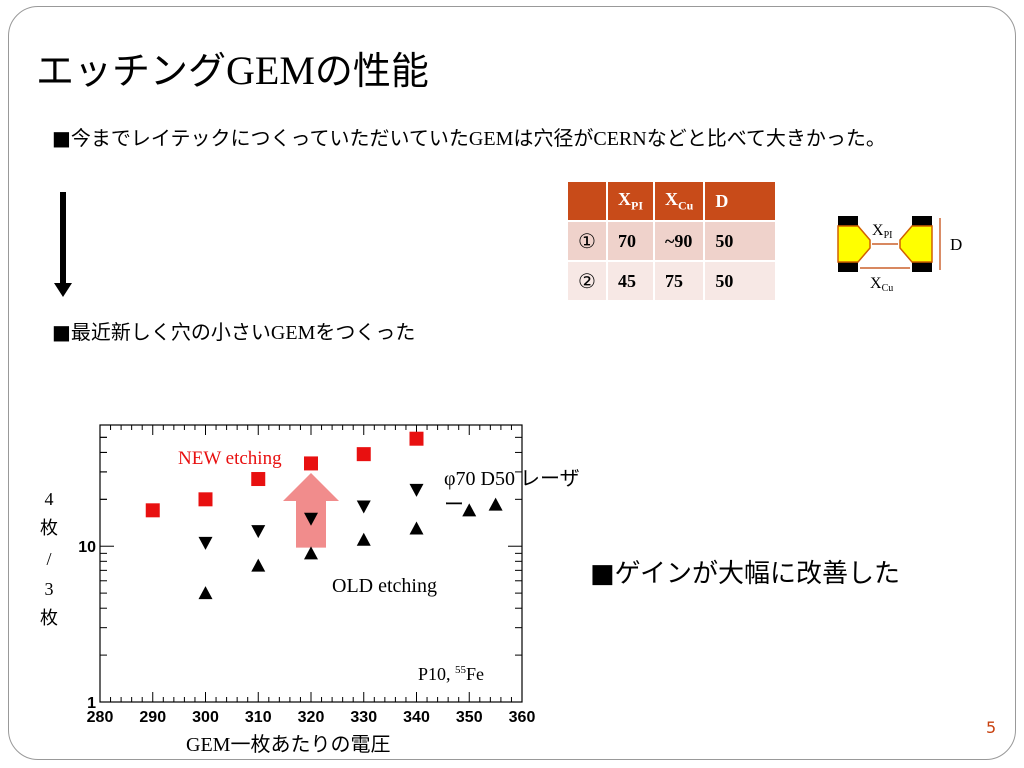  Describe the element at coordinates (205, 717) in the screenshot. I see `x-tick-label: 300` at that location.